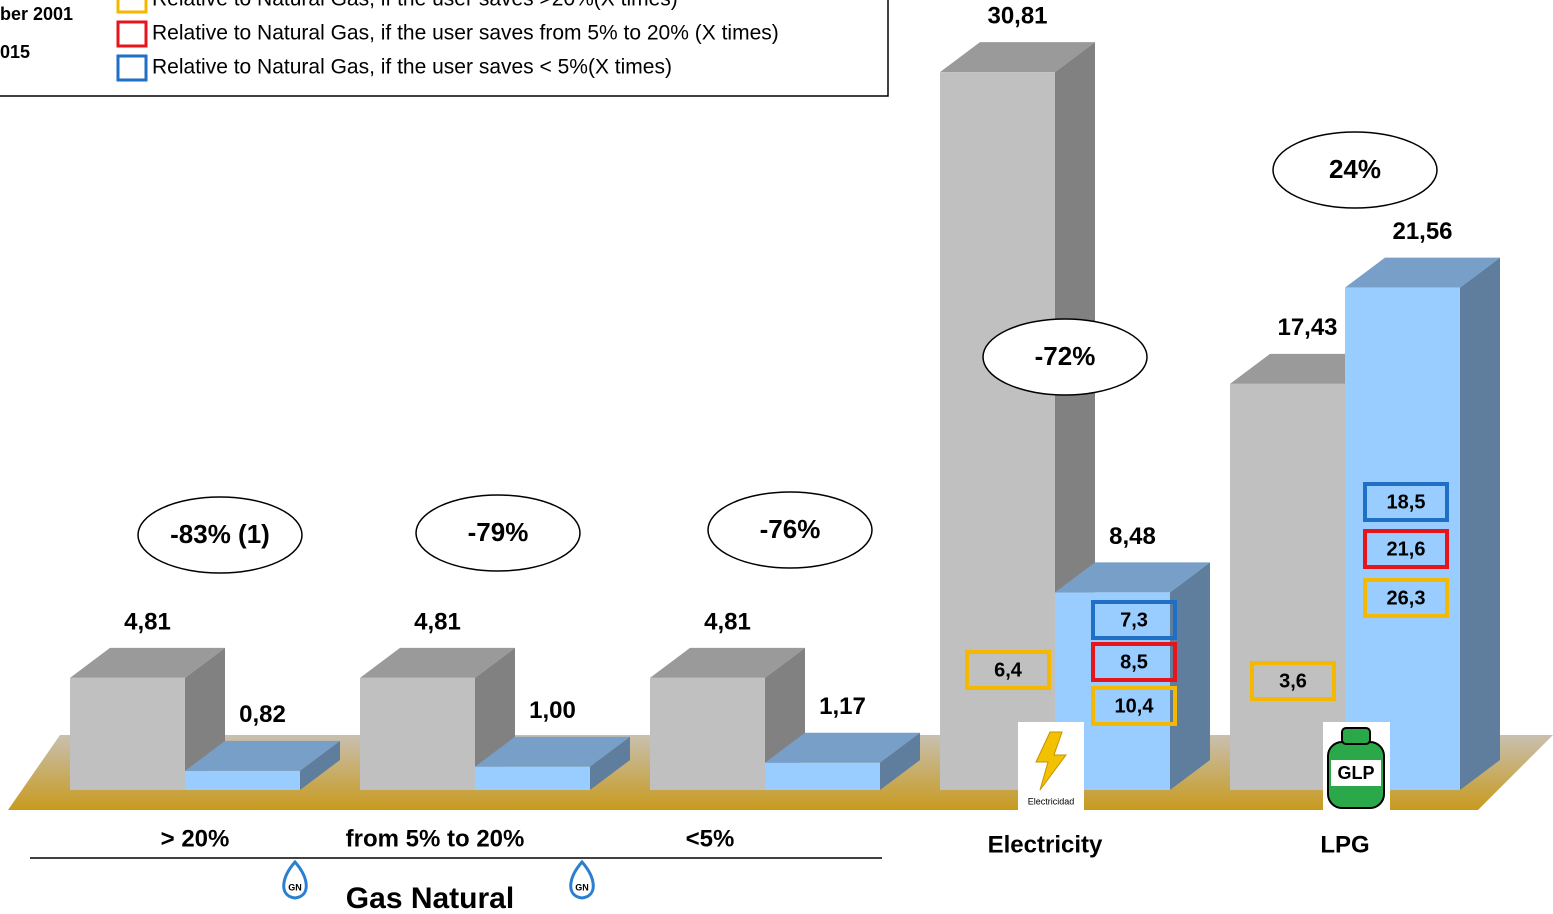 The width and height of the screenshot is (1553, 914). What do you see at coordinates (1045, 844) in the screenshot?
I see `category-label: Electricity` at bounding box center [1045, 844].